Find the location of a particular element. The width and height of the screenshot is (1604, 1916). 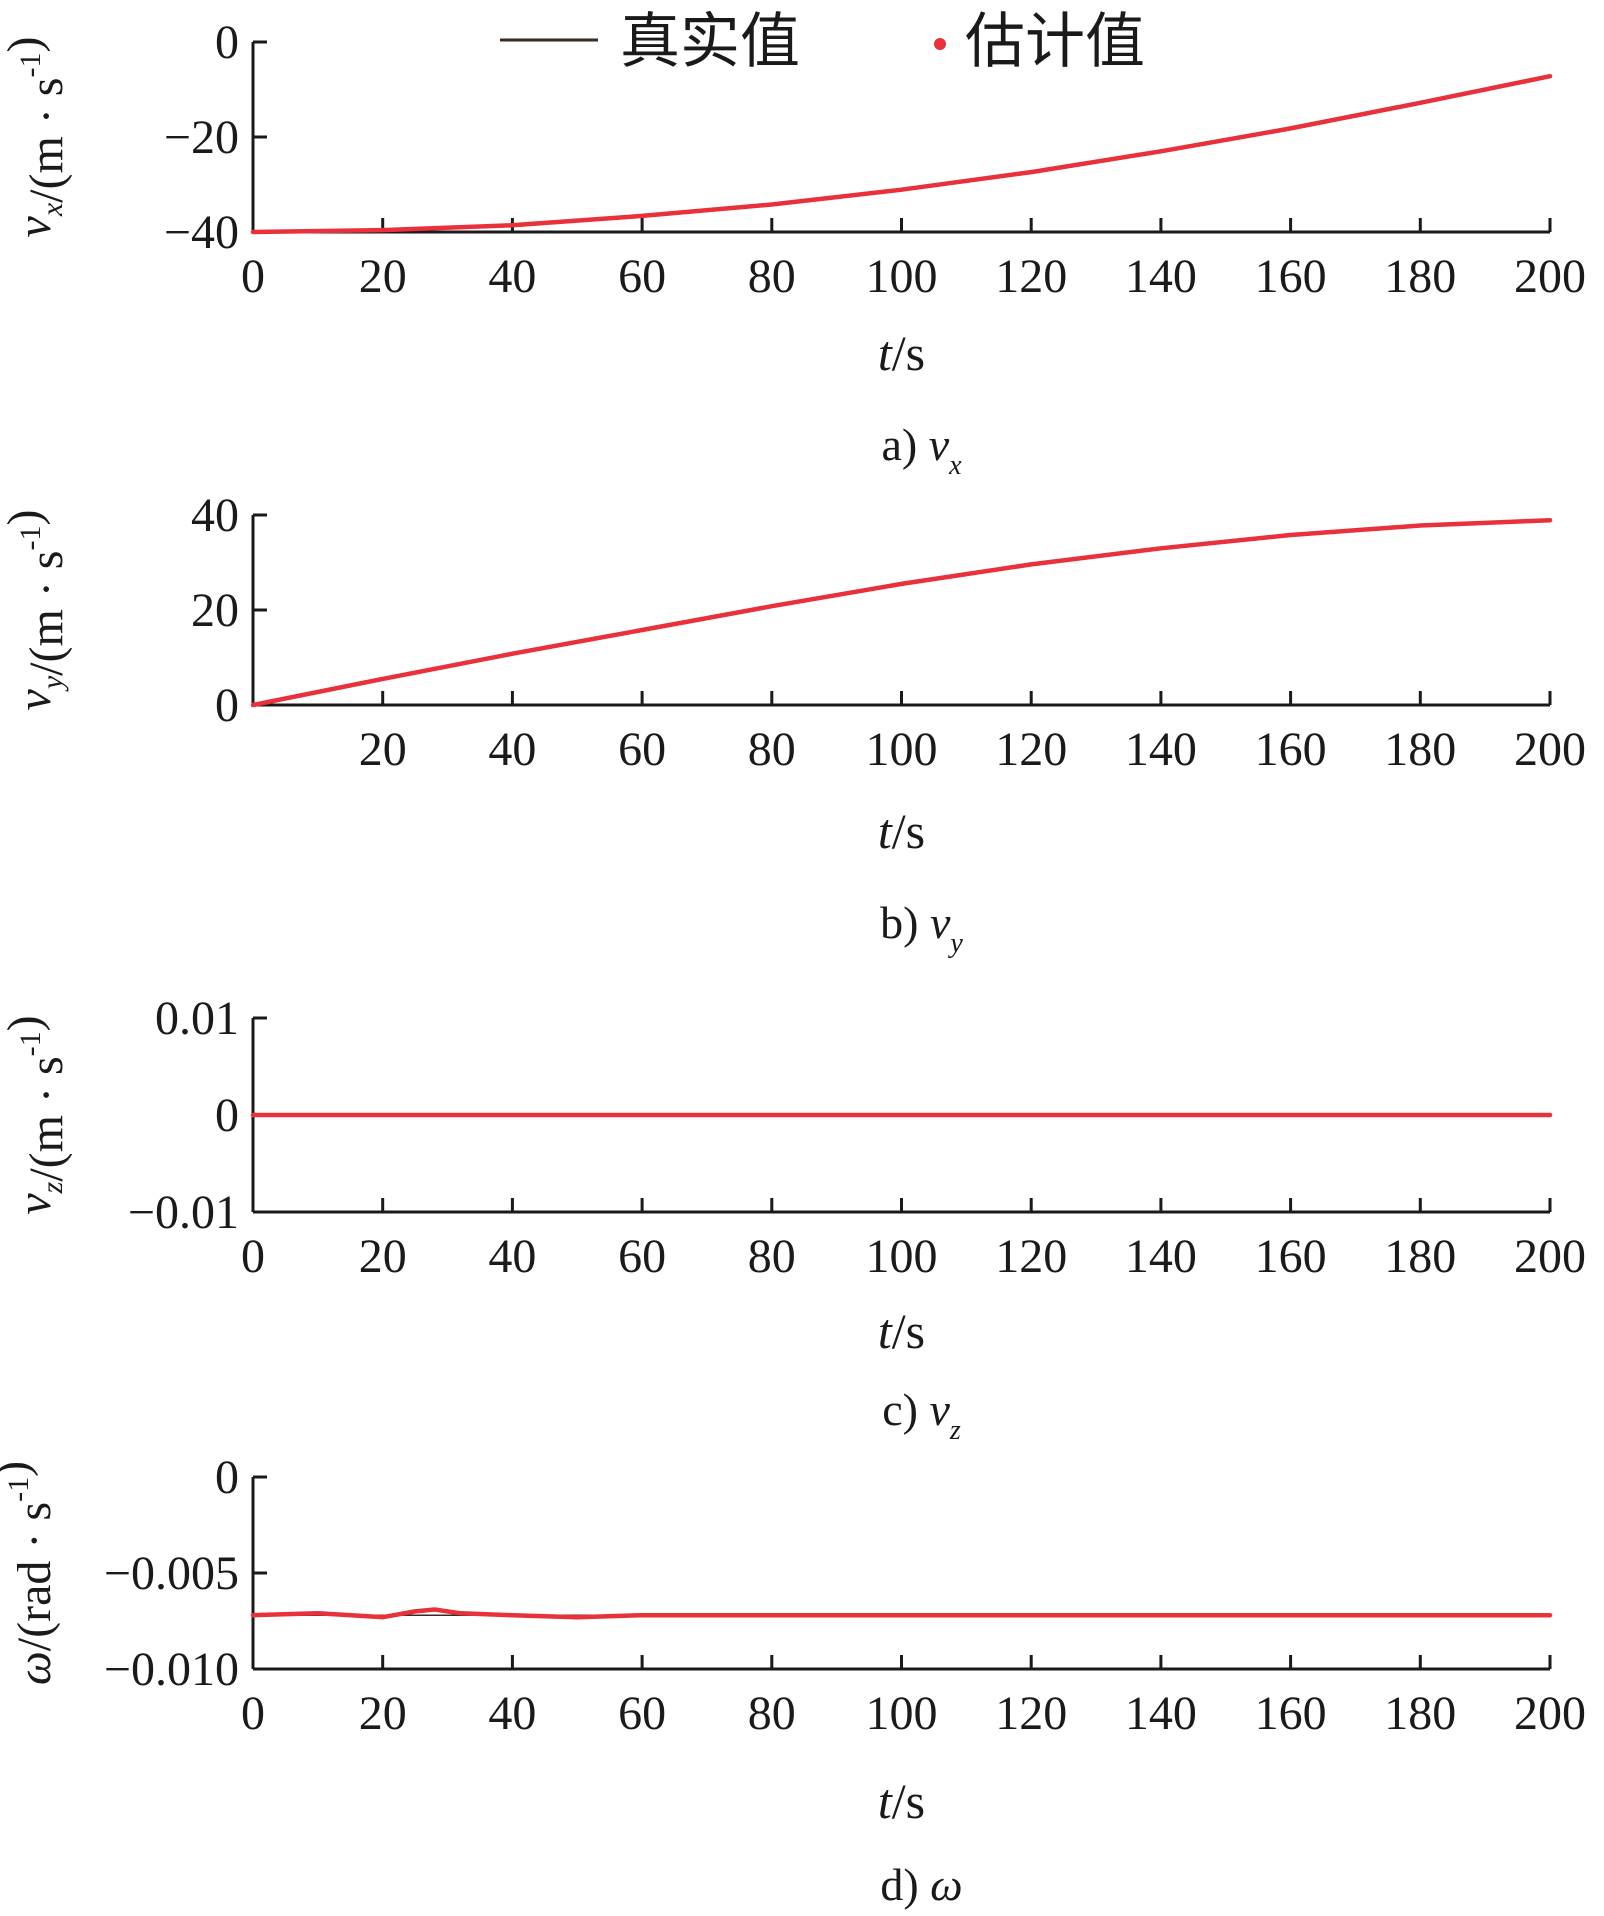

panel-caption: a) vx is located at coordinates (921, 450).